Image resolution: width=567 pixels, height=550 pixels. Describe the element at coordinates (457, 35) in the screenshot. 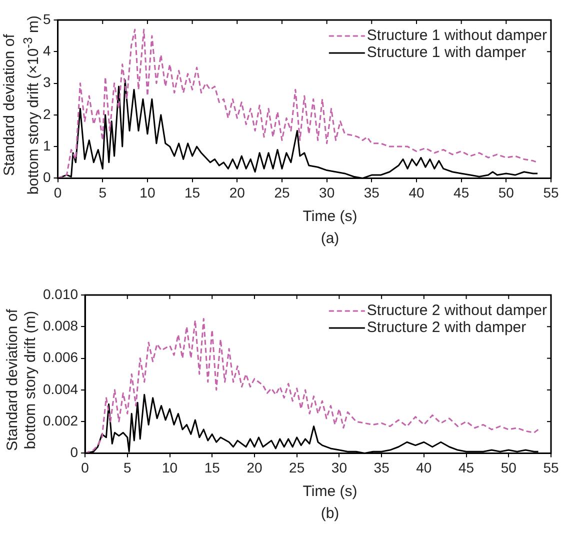

I see `legend-label: Structure 1 without damper` at that location.